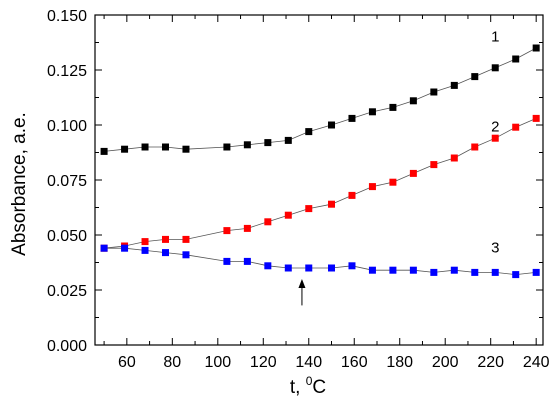  Describe the element at coordinates (399, 362) in the screenshot. I see `x-tick-label: 180` at that location.